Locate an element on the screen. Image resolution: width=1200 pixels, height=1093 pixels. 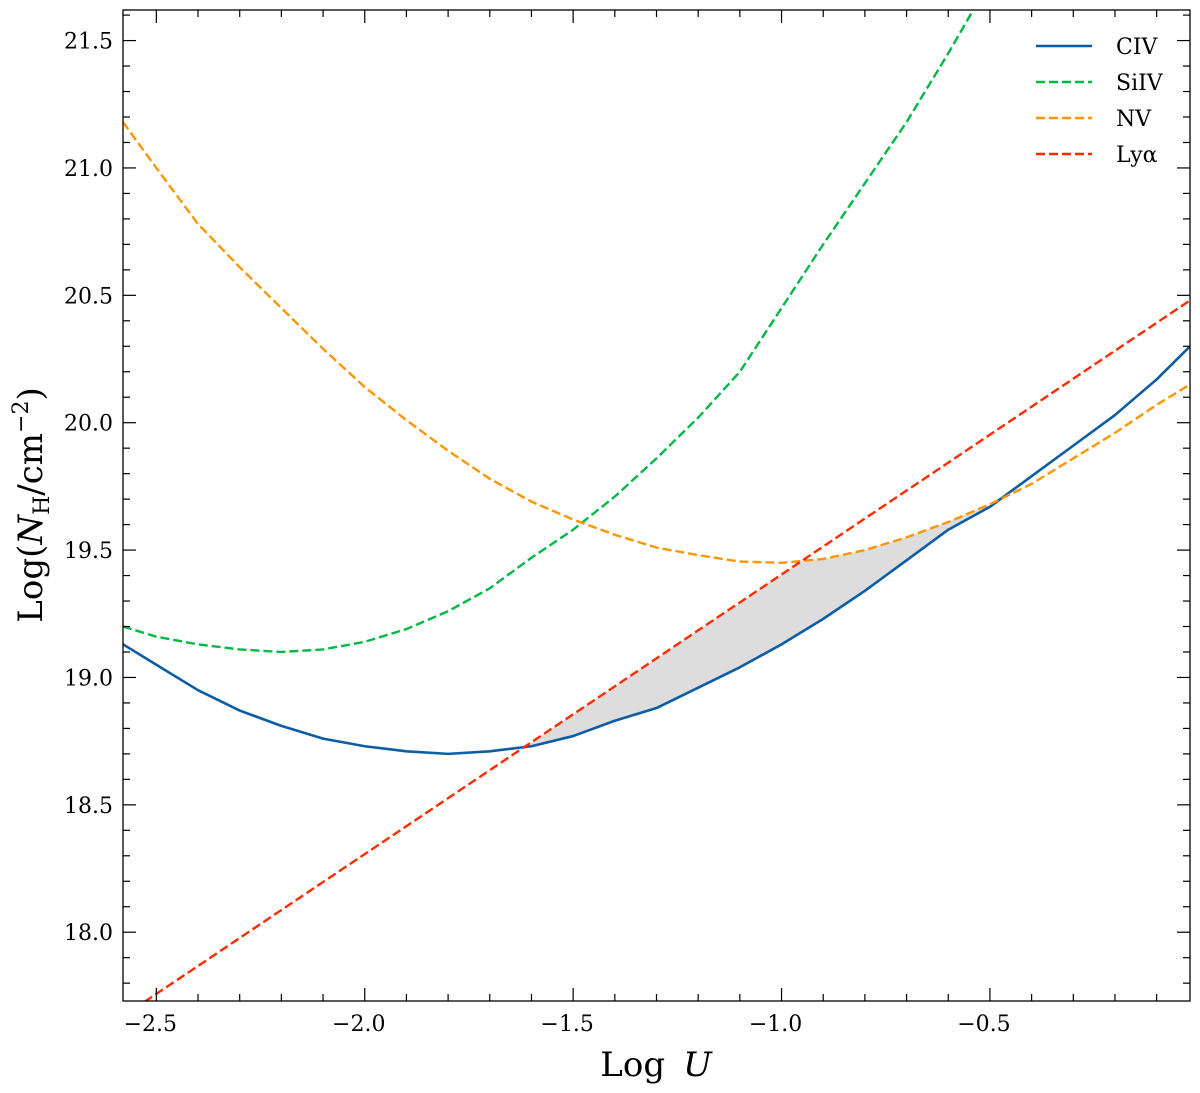
x-axis-label: Log U is located at coordinates (656, 1065).